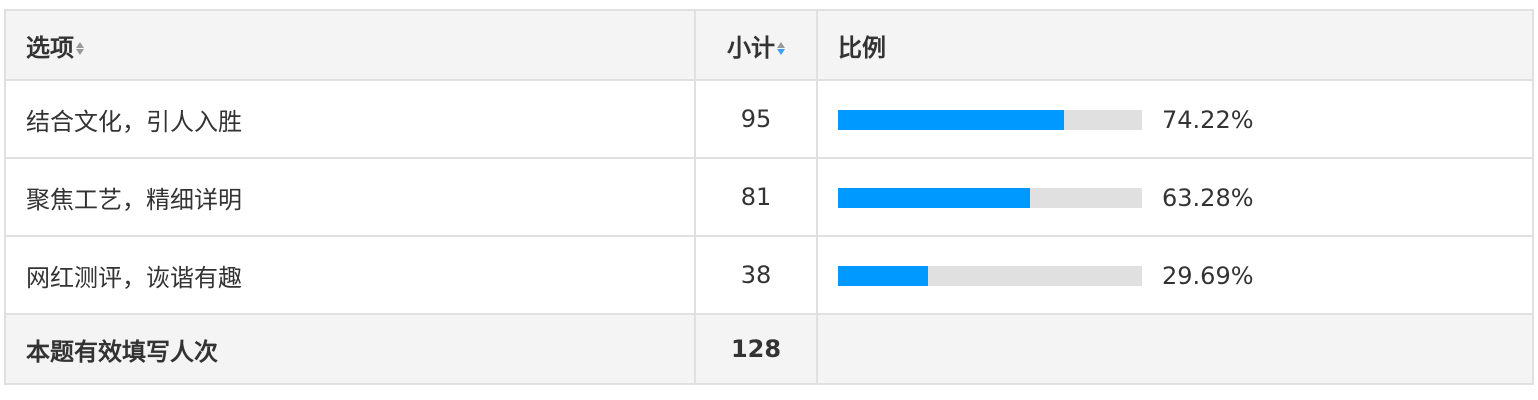 Image resolution: width=1538 pixels, height=400 pixels. Describe the element at coordinates (350, 197) in the screenshot. I see `option-label: 聚焦工艺，精细详明` at that location.